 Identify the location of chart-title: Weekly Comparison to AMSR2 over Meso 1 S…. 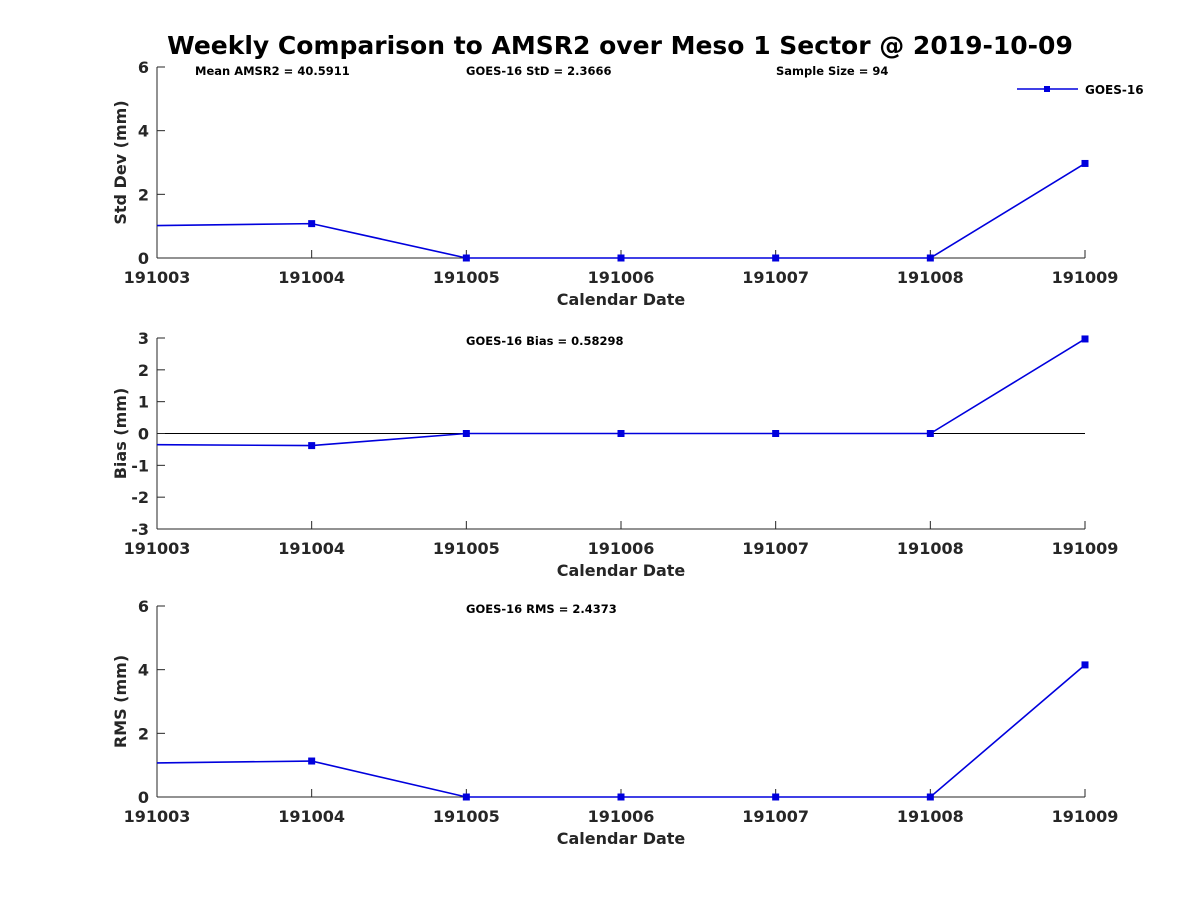
(620, 45).